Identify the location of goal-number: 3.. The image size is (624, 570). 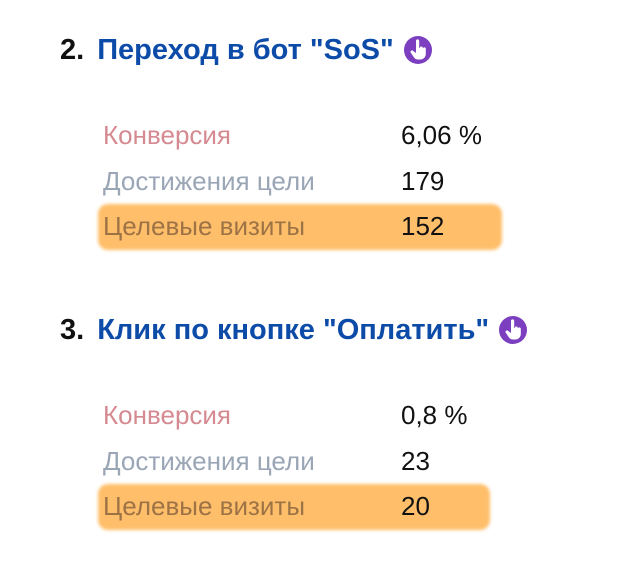
(72, 329).